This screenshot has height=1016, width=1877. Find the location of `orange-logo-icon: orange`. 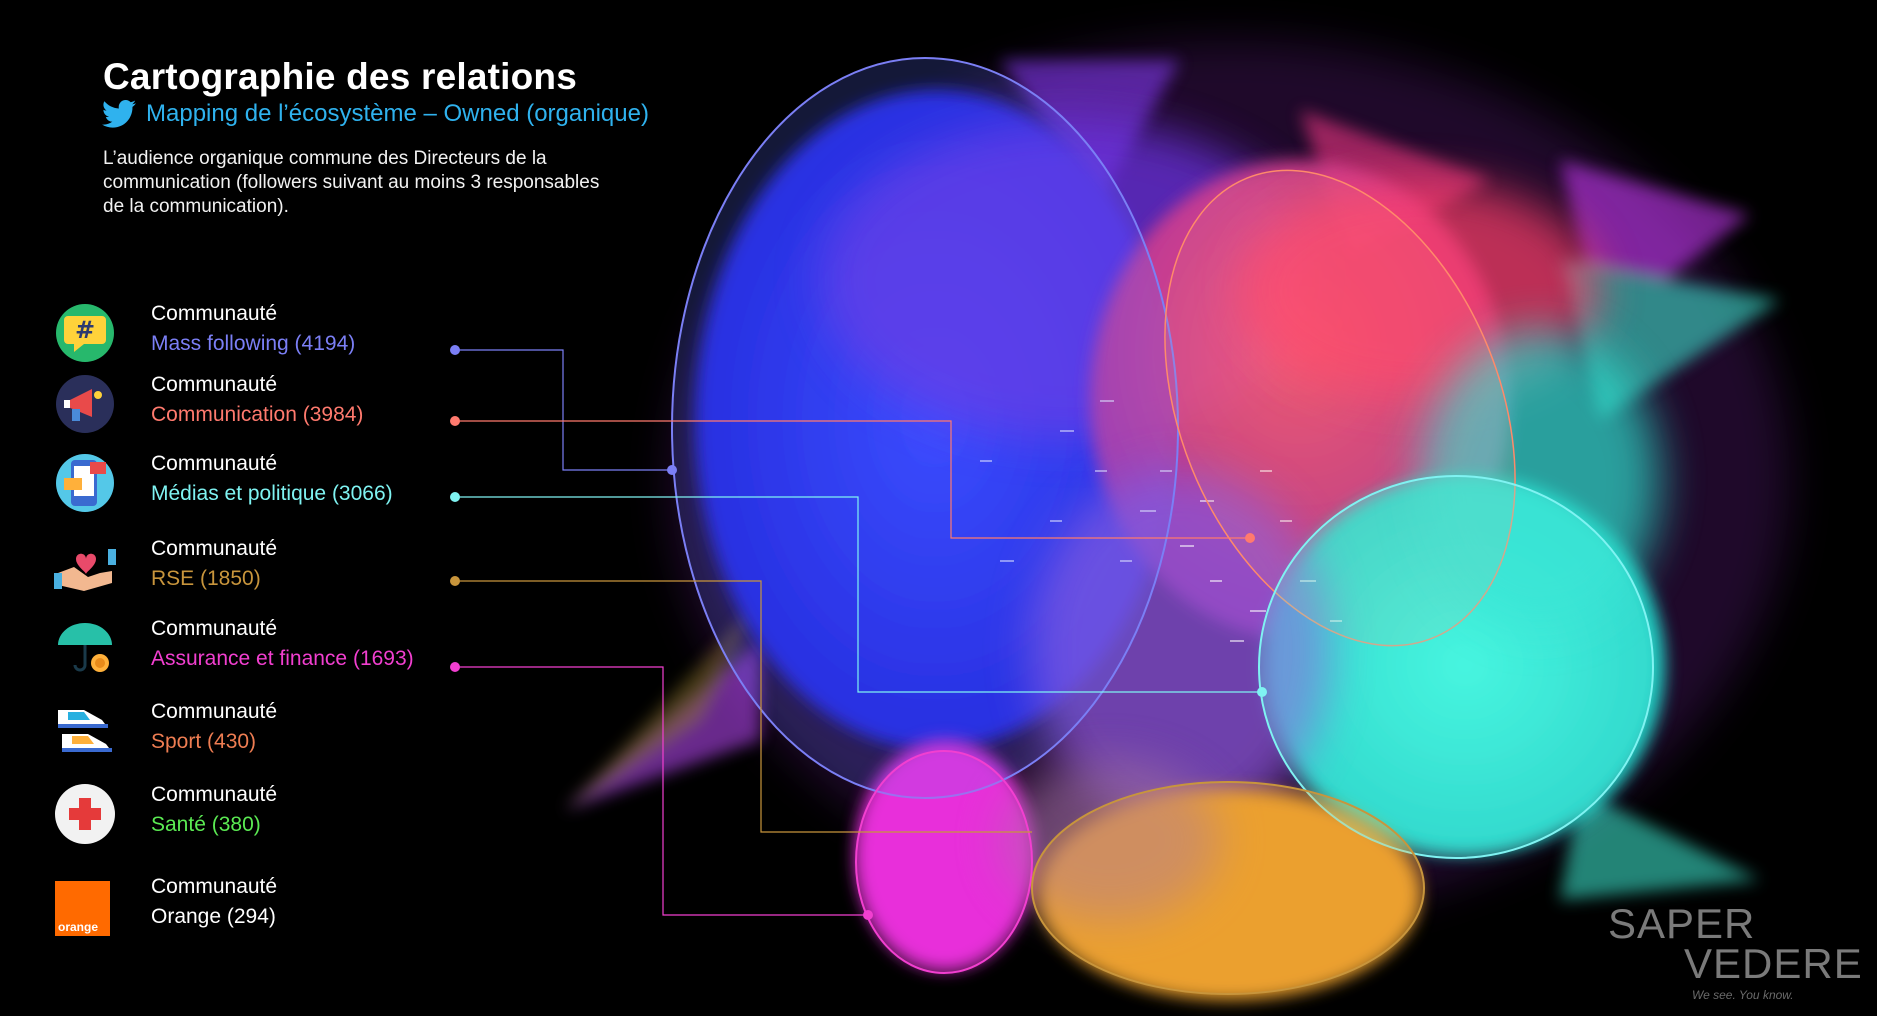

orange-logo-icon: orange is located at coordinates (82, 908).